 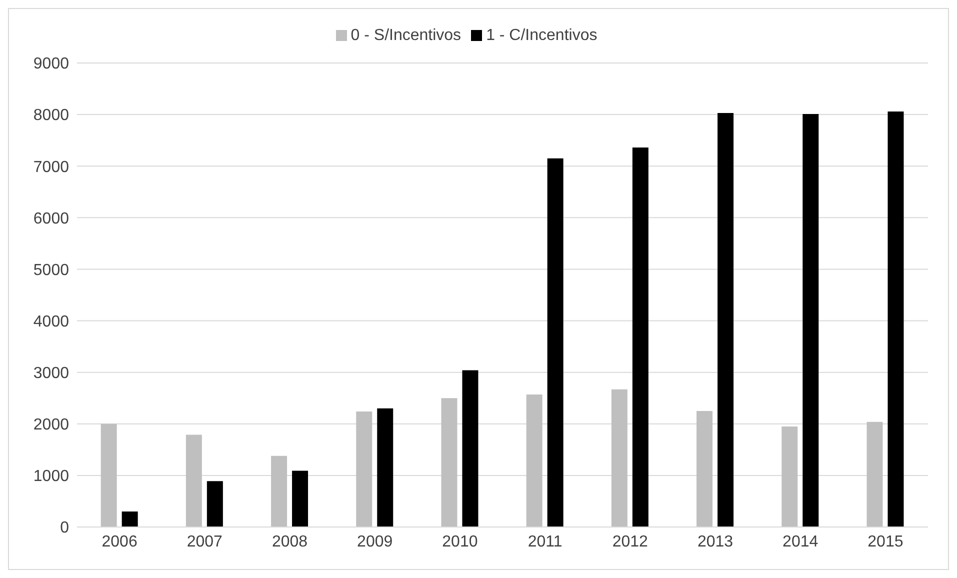 I want to click on x-tick-label: 2014, so click(x=800, y=541).